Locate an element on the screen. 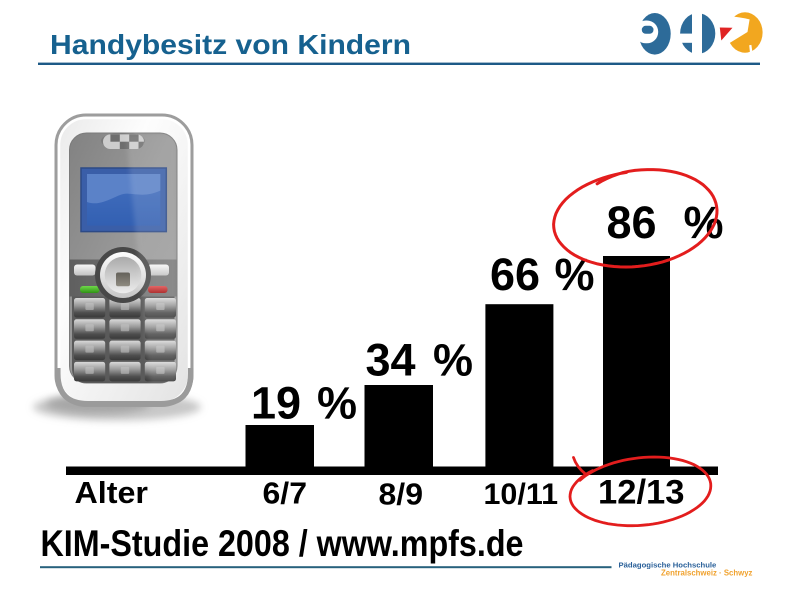 This screenshot has height=600, width=800. svg-text: Handybesitz von Kindern is located at coordinates (230, 44).